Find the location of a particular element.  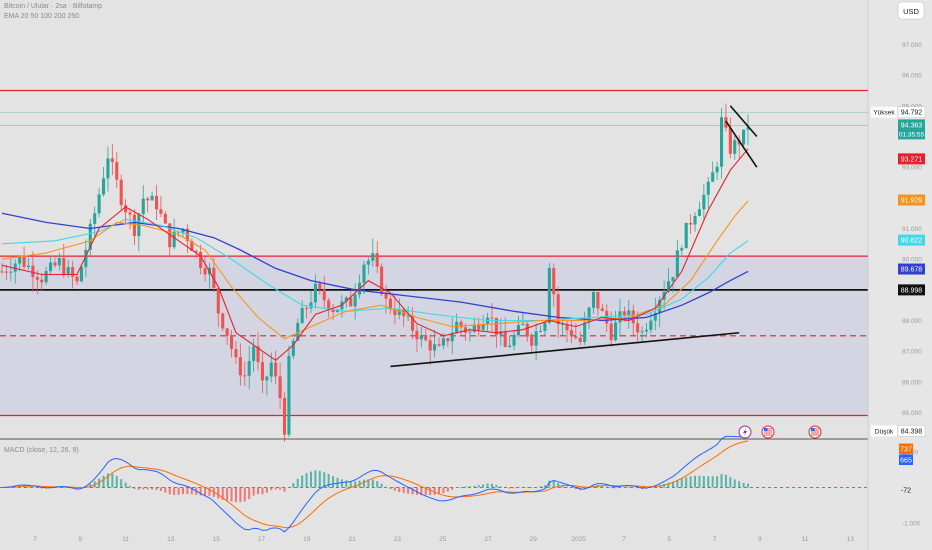

us-flag-icon is located at coordinates (815, 432).